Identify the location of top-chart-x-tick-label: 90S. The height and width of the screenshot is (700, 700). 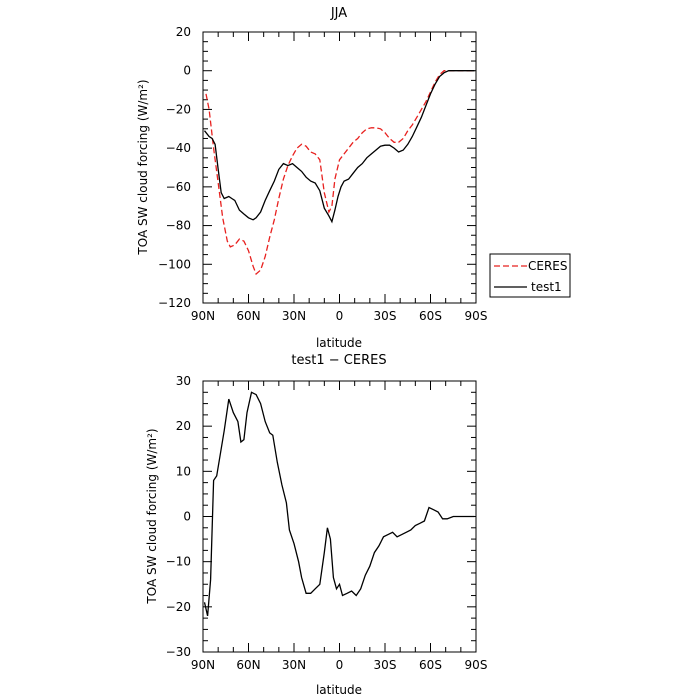
(476, 316).